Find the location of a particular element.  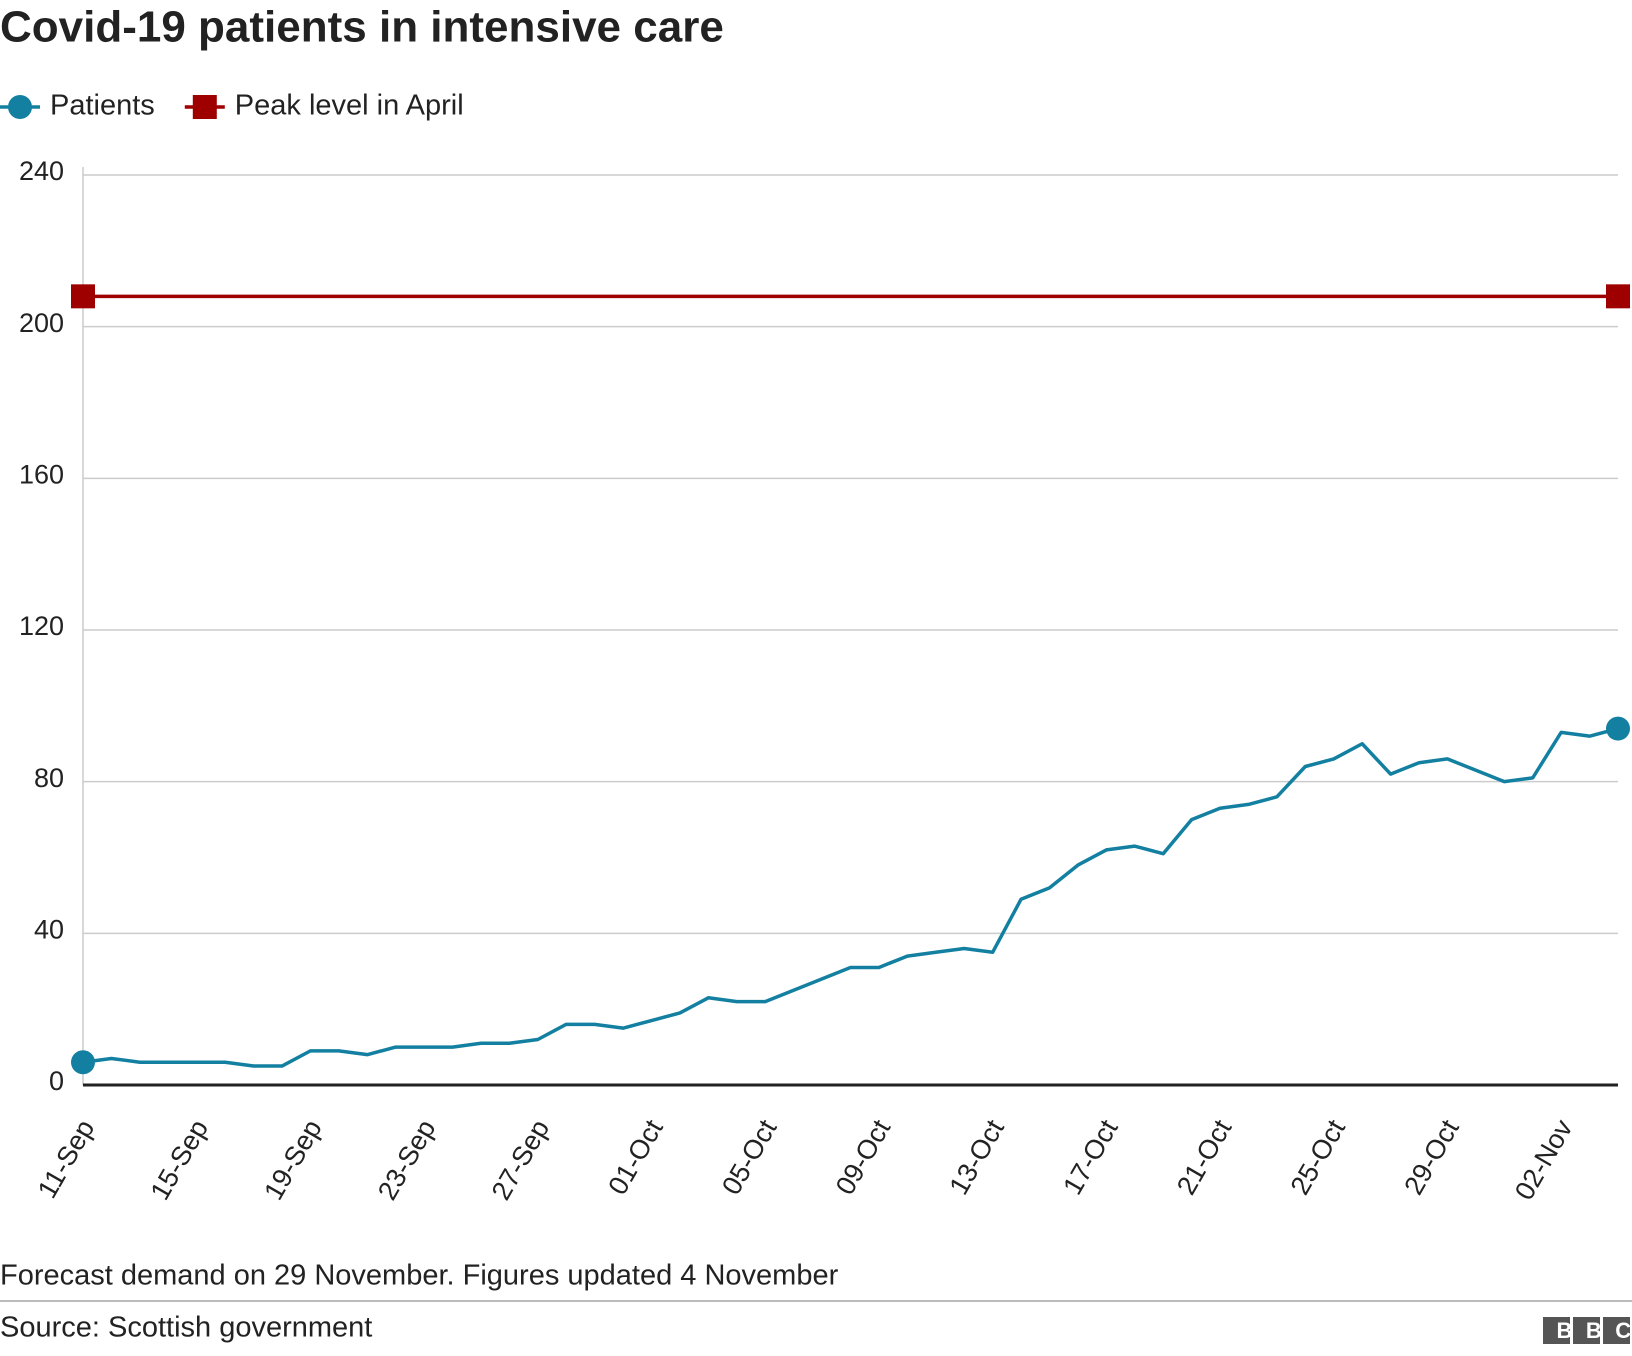

legend-item: Patients is located at coordinates (77, 106).